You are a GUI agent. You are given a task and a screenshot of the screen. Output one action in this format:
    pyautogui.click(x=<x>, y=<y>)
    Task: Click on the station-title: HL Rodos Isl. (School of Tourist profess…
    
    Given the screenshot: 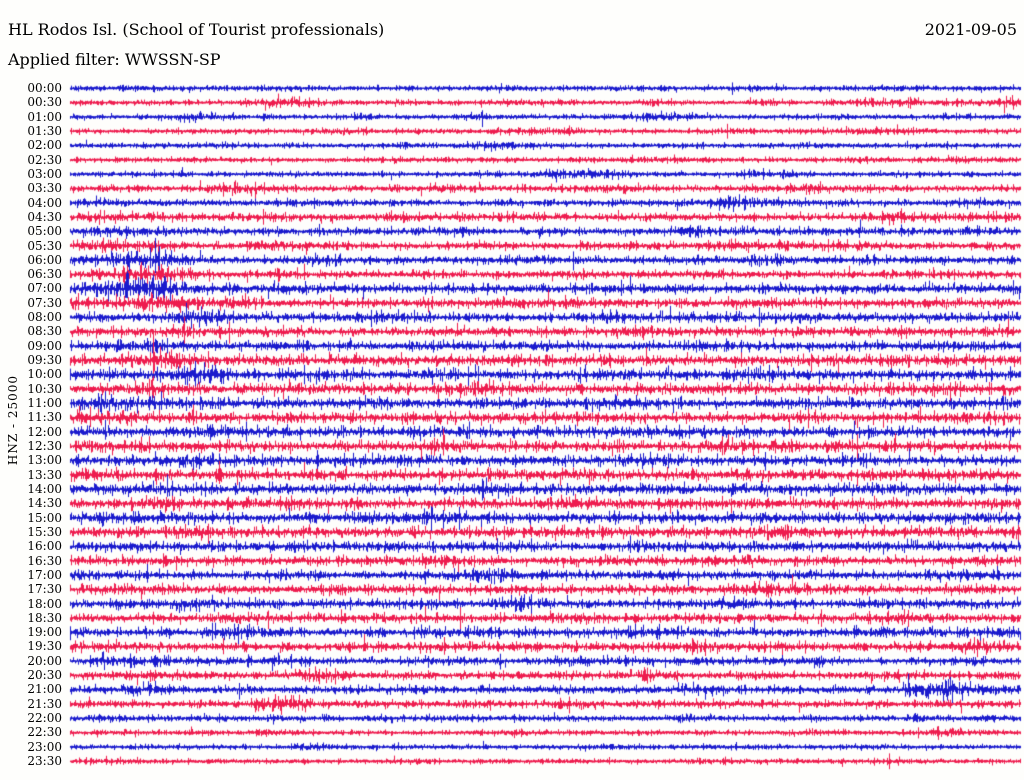 What is the action you would take?
    pyautogui.click(x=196, y=29)
    